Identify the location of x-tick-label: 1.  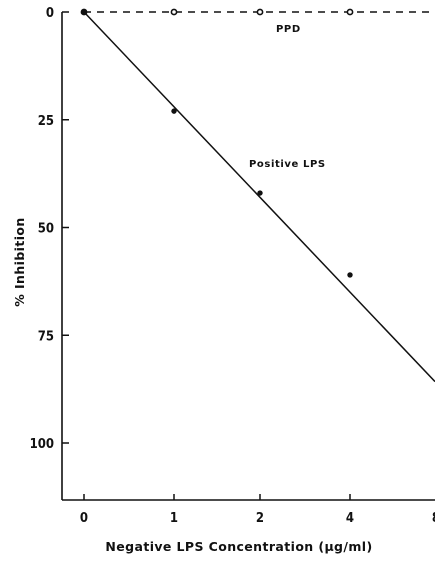
(174, 518).